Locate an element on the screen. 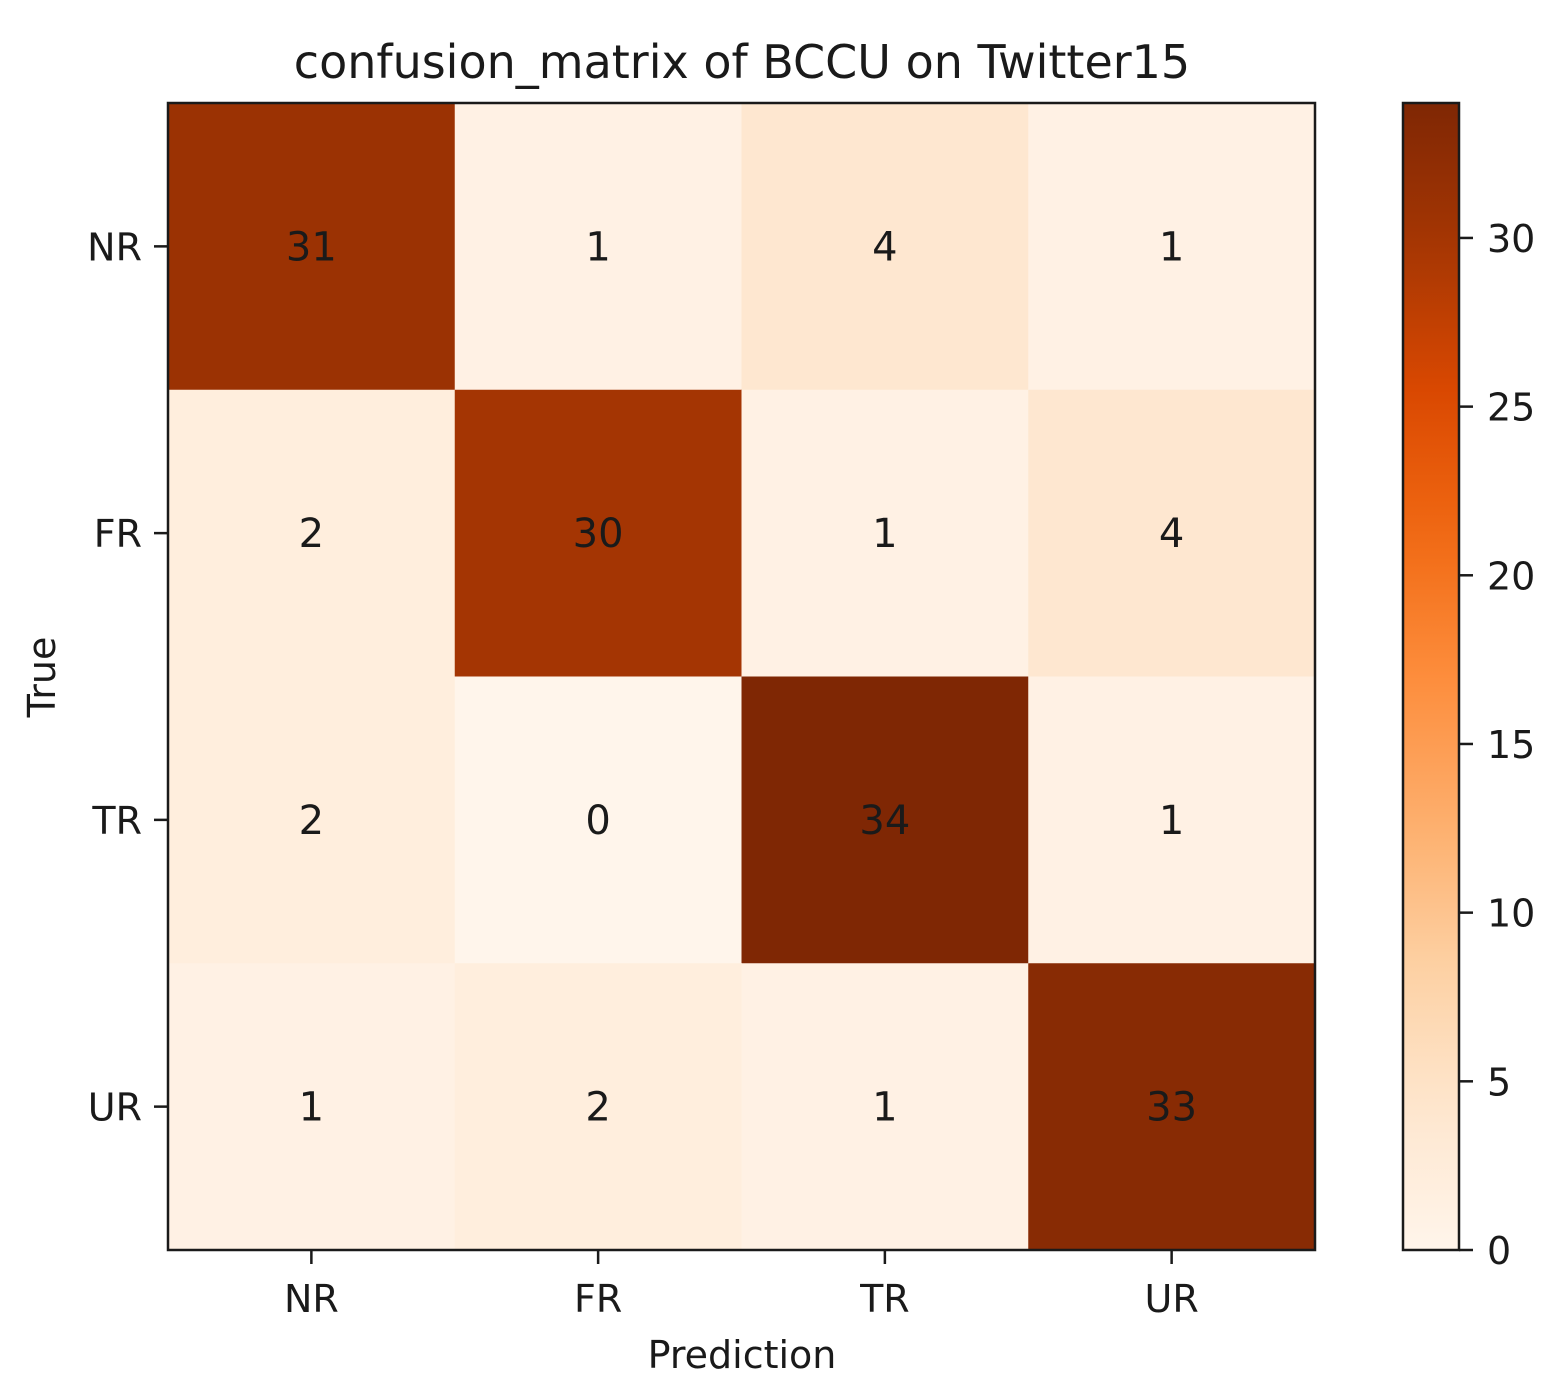 Image resolution: width=1565 pixels, height=1392 pixels. colorbar-tick-label-3: 15 is located at coordinates (1511, 745).